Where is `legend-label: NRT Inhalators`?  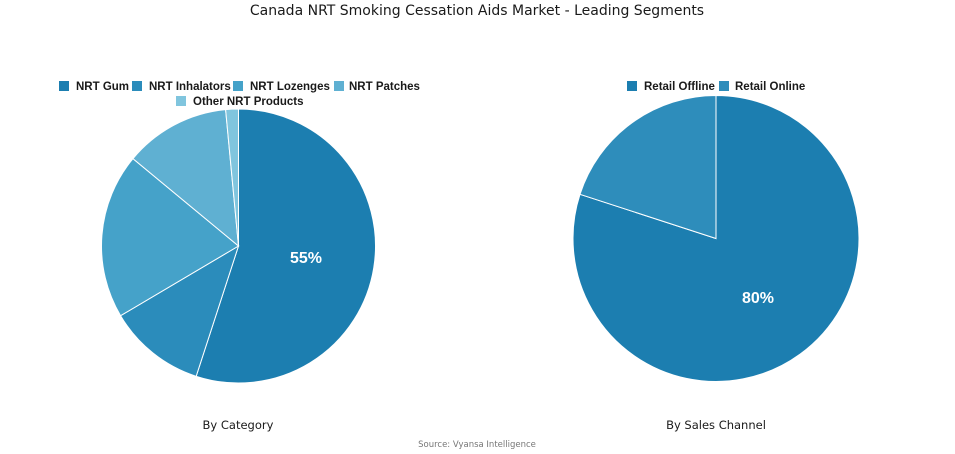 legend-label: NRT Inhalators is located at coordinates (190, 87).